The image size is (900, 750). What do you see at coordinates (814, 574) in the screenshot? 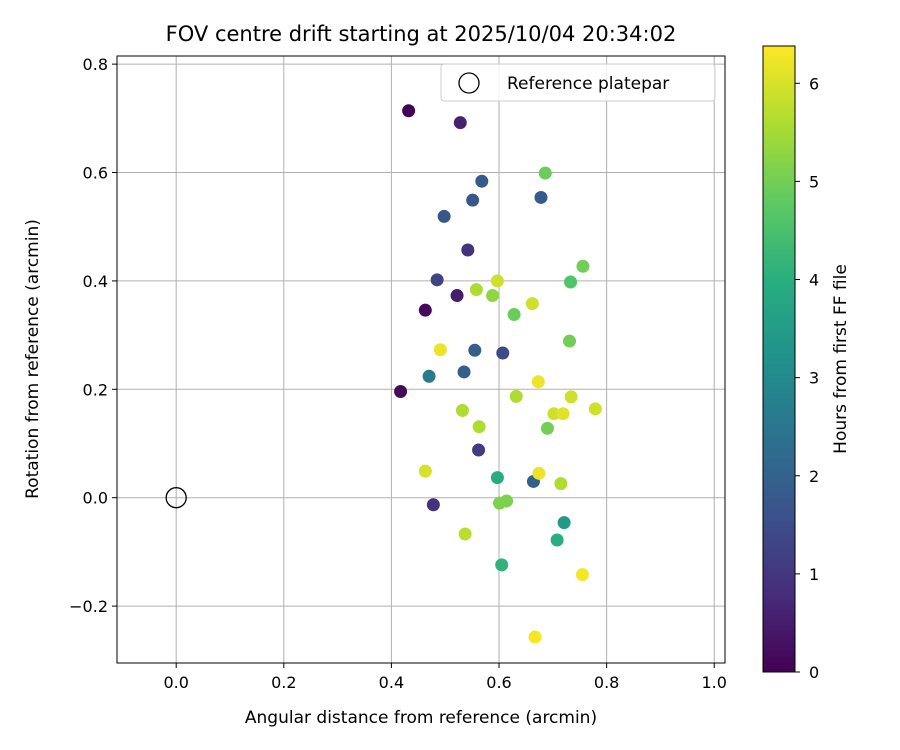
I see `colorbar-tick-label: 1` at bounding box center [814, 574].